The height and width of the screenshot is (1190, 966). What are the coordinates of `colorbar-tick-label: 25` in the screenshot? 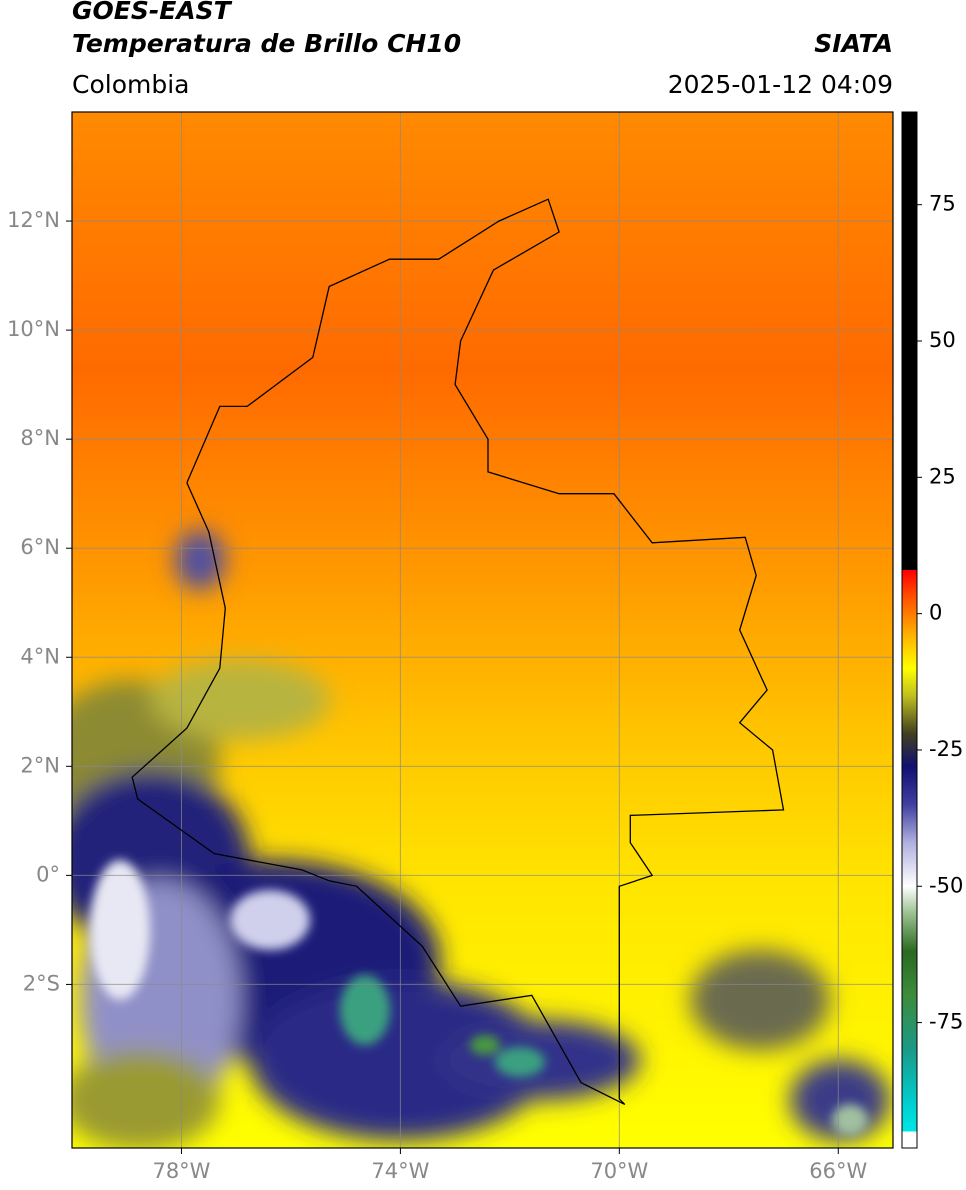 It's located at (942, 476).